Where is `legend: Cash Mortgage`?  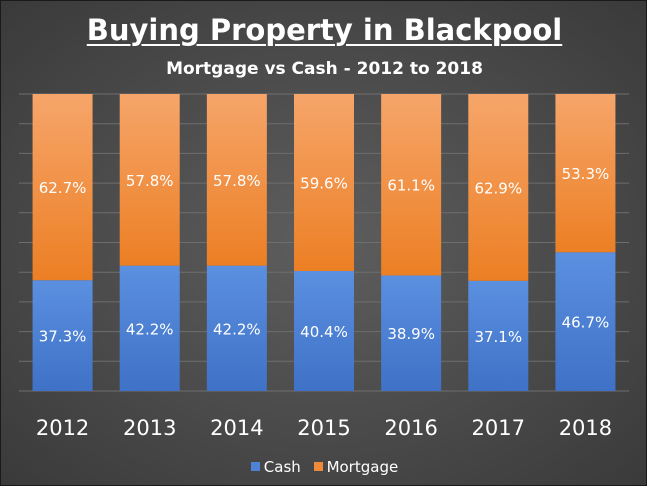 legend: Cash Mortgage is located at coordinates (323, 466).